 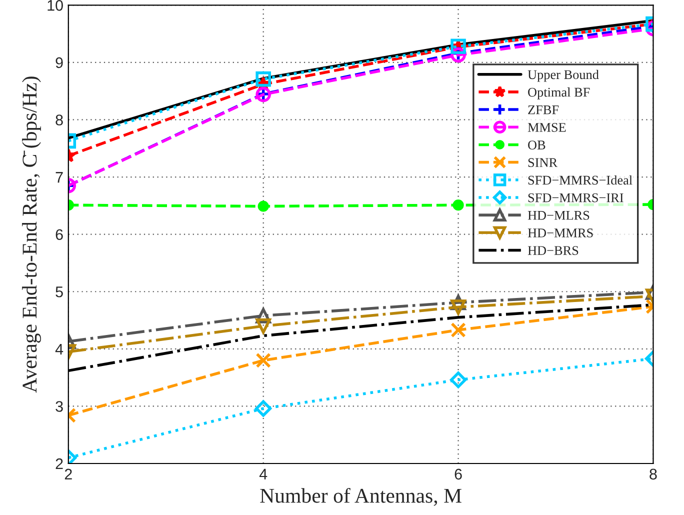 What do you see at coordinates (59, 62) in the screenshot?
I see `y-tick-label: 9` at bounding box center [59, 62].